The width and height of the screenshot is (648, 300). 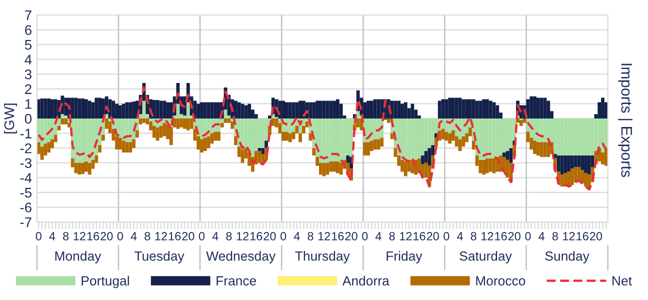 What do you see at coordinates (105, 282) in the screenshot?
I see `legend-label: Portugal` at bounding box center [105, 282].